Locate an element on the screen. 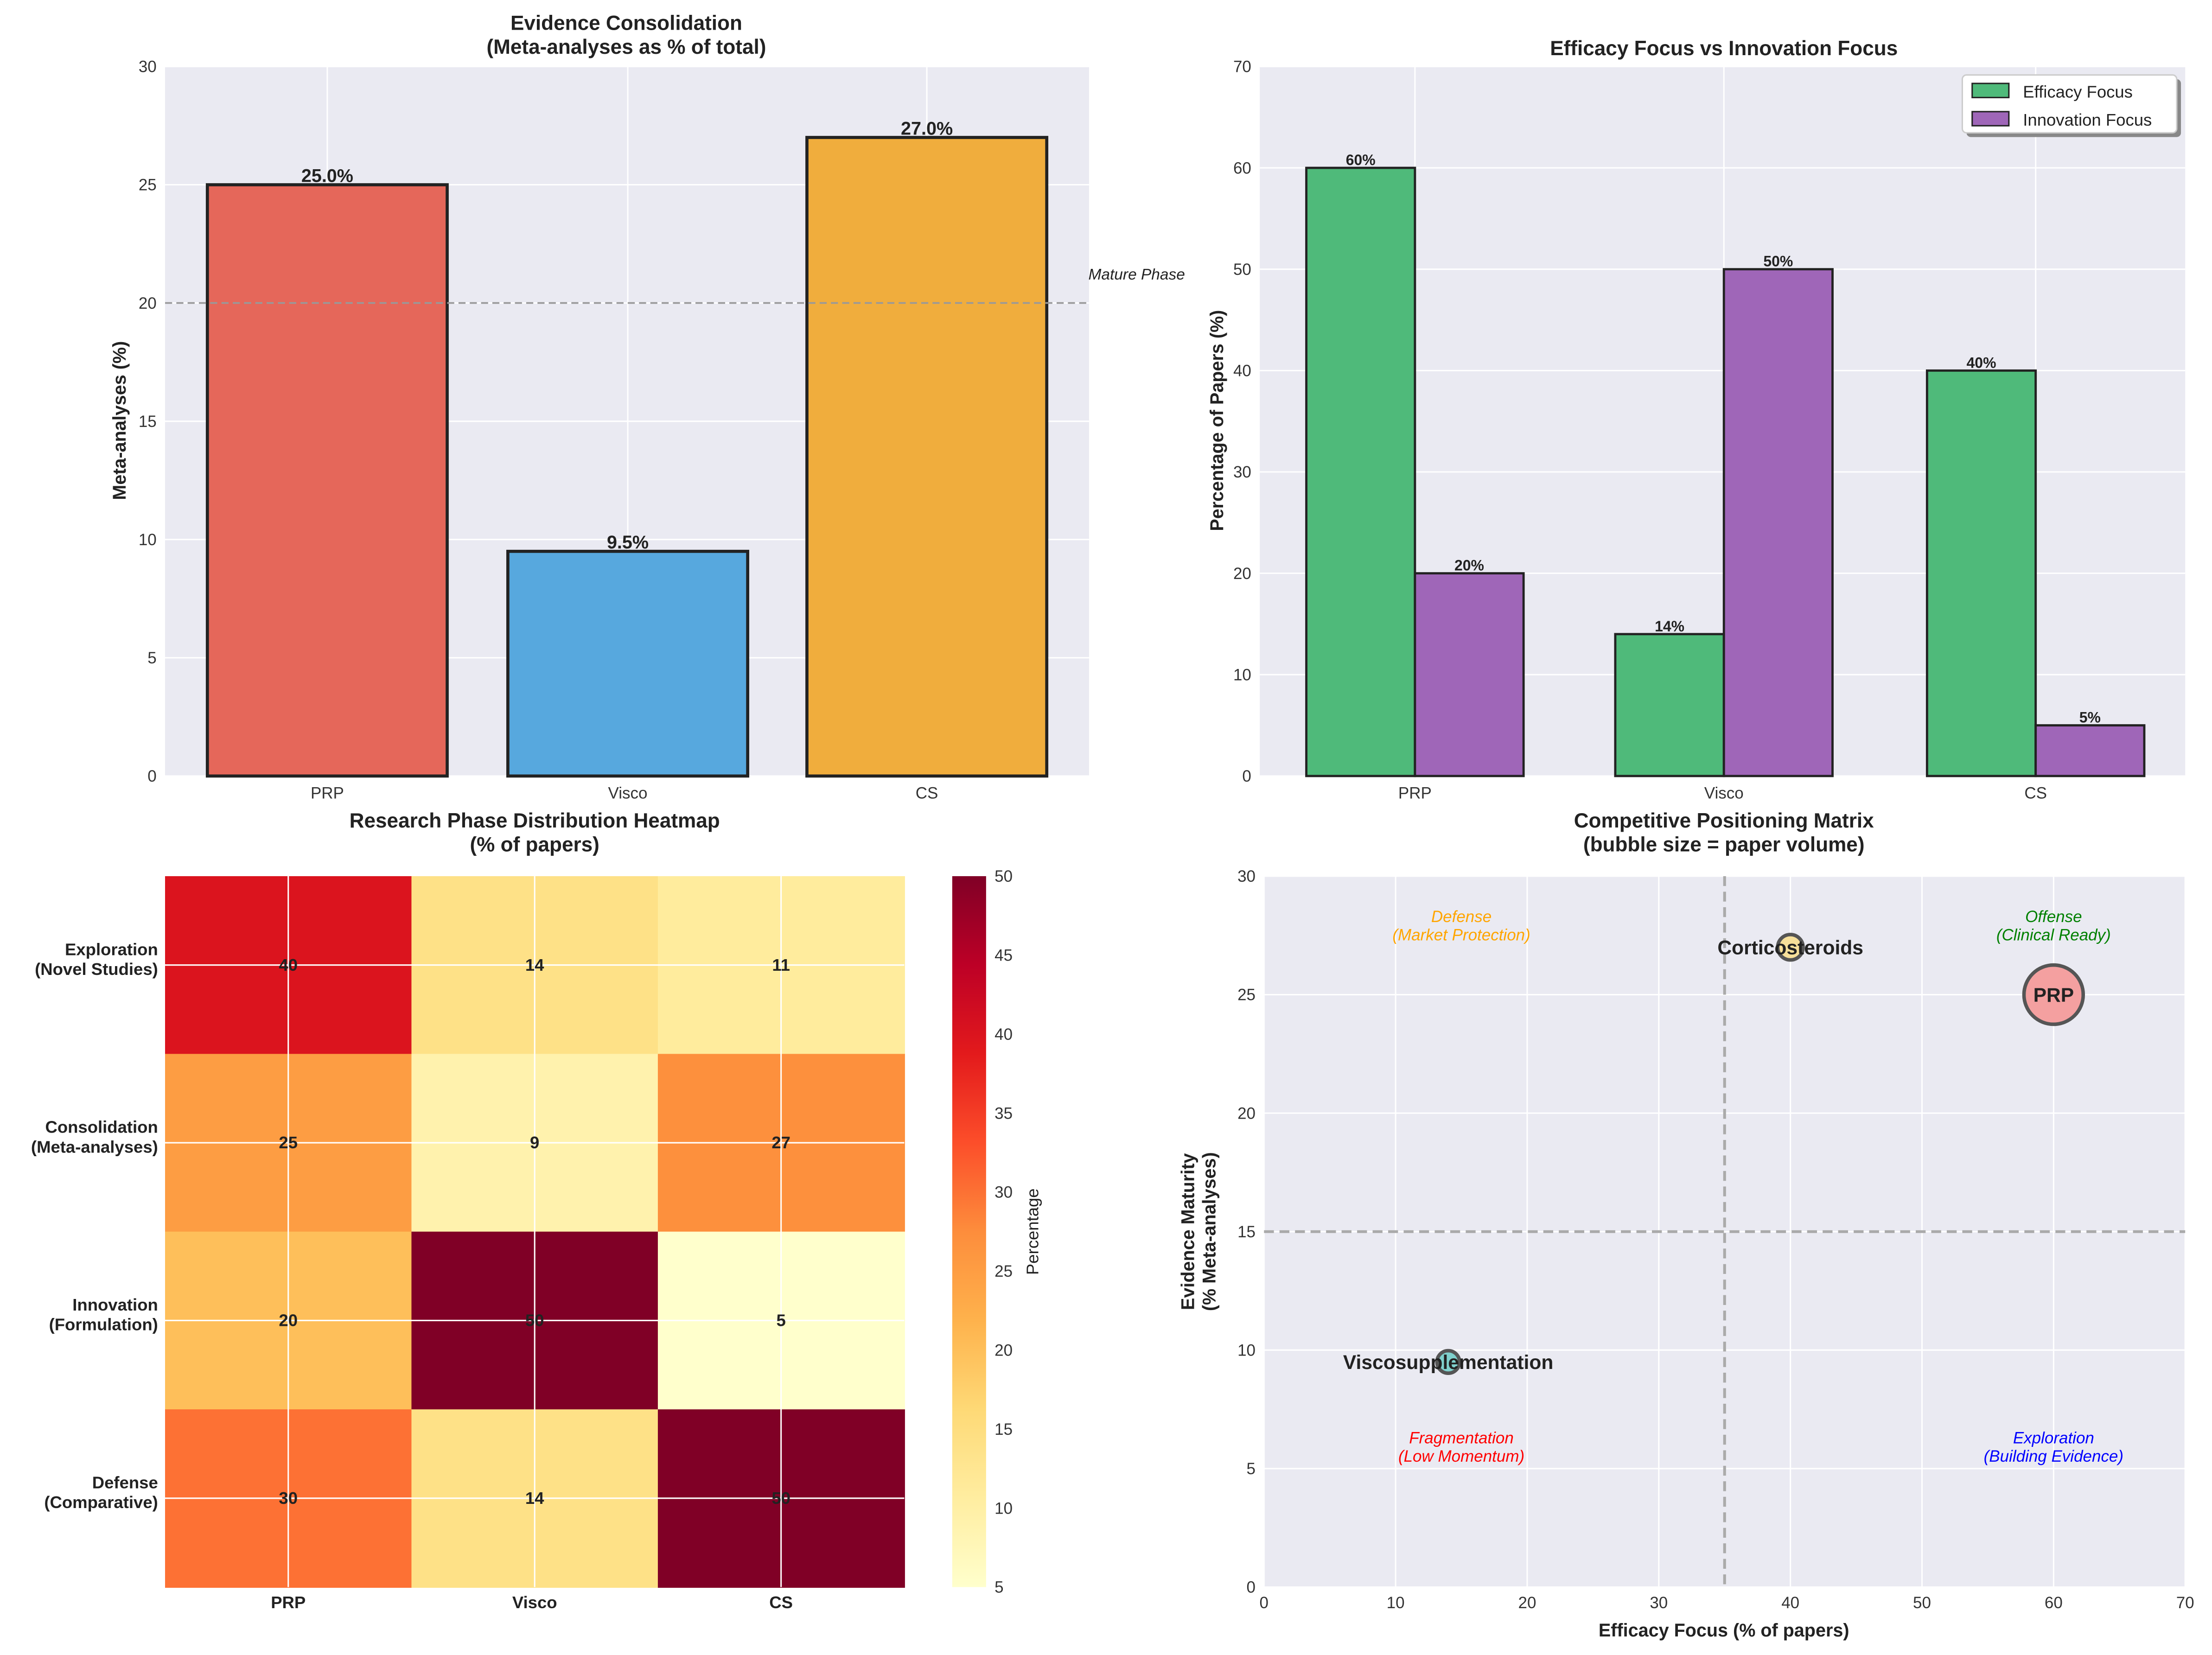 The height and width of the screenshot is (1655, 2212). heatmap-cell-value: 27 is located at coordinates (781, 1142).